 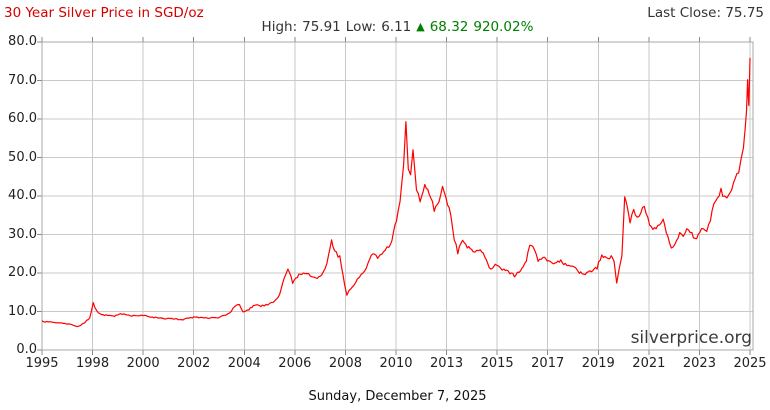 What do you see at coordinates (503, 27) in the screenshot?
I see `change-percent: 920.02%` at bounding box center [503, 27].